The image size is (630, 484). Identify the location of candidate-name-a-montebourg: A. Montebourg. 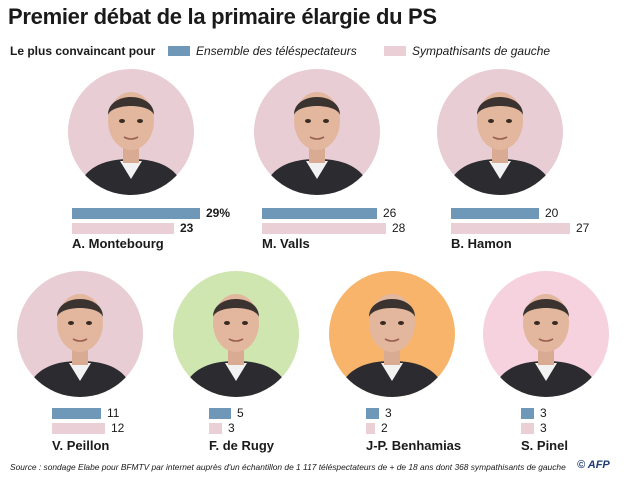
(118, 243).